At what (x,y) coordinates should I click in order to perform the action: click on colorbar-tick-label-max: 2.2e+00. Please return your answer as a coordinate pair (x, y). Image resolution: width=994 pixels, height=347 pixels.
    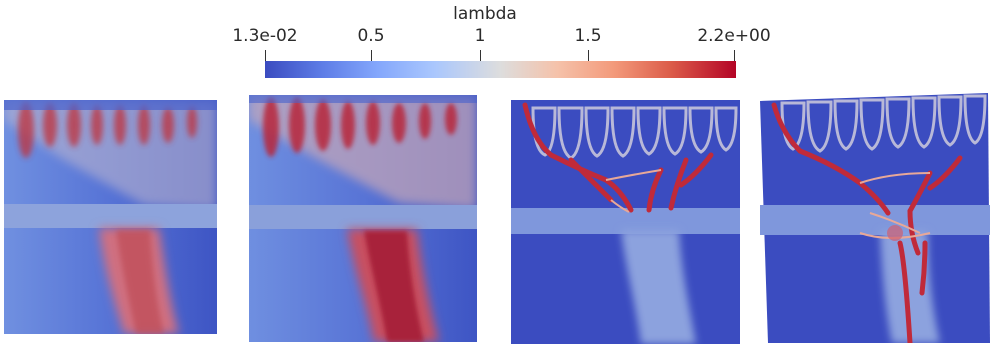
    Looking at the image, I should click on (734, 36).